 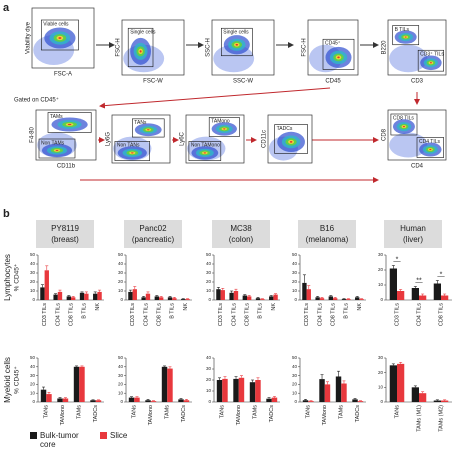 I want to click on gate-label: CD4 TILs, so click(x=430, y=142).